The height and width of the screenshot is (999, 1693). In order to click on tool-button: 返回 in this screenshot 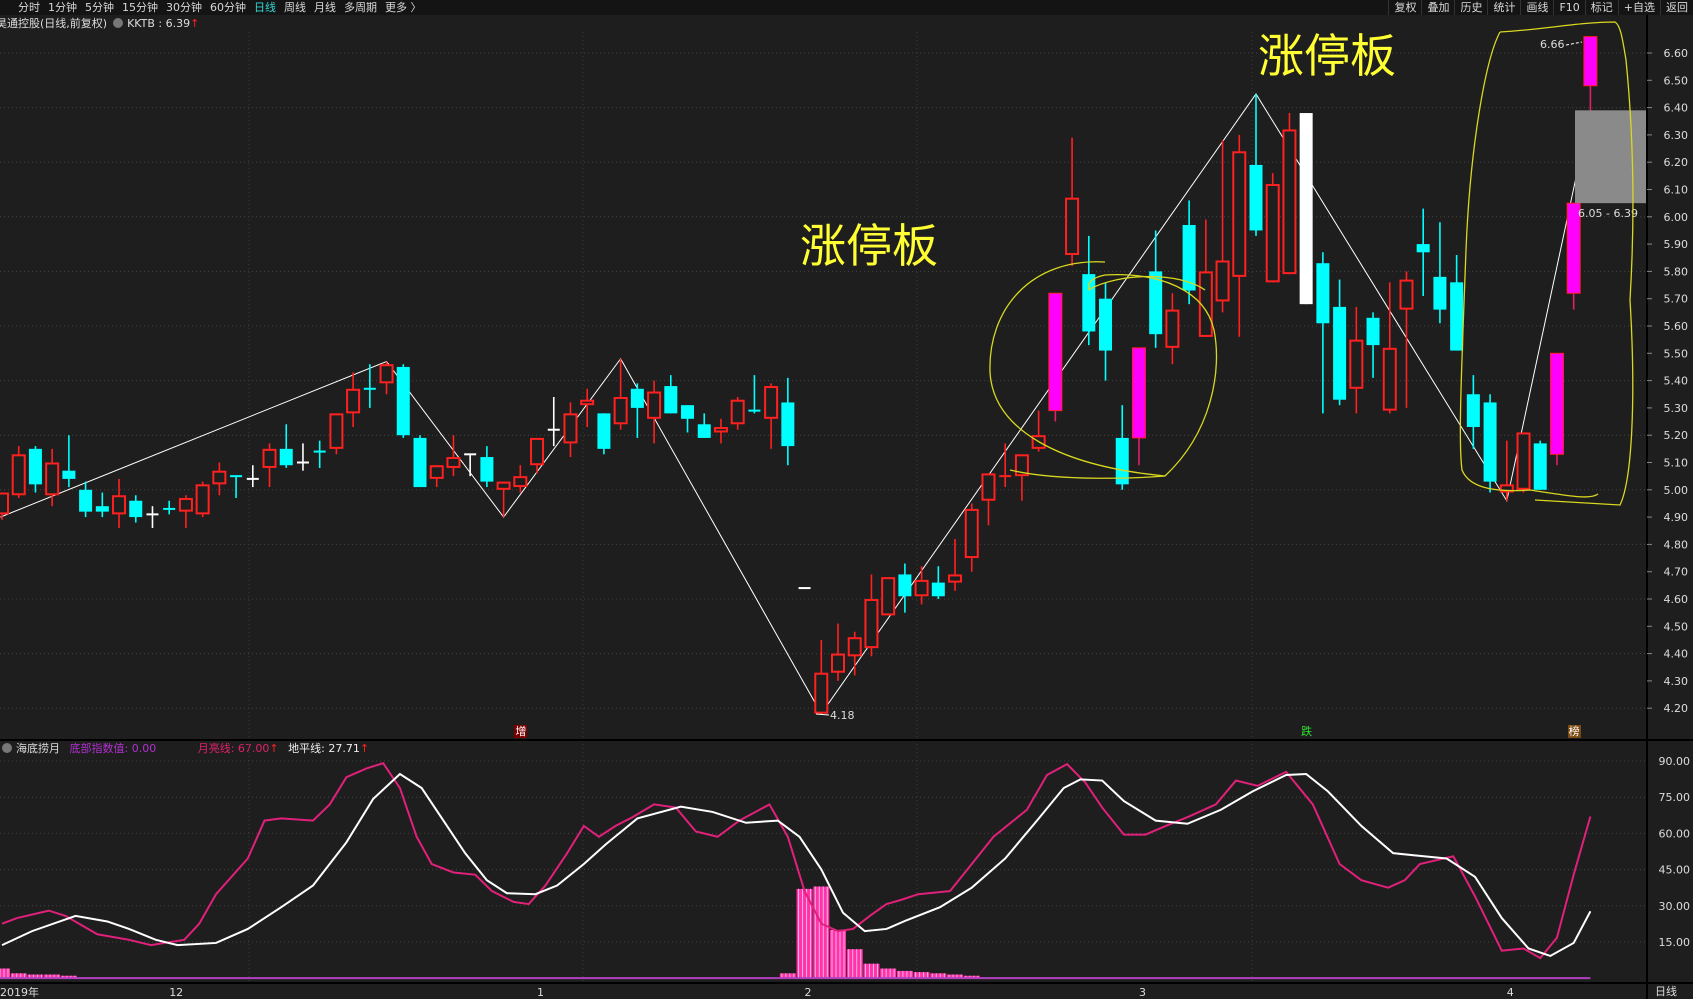, I will do `click(1676, 7)`.